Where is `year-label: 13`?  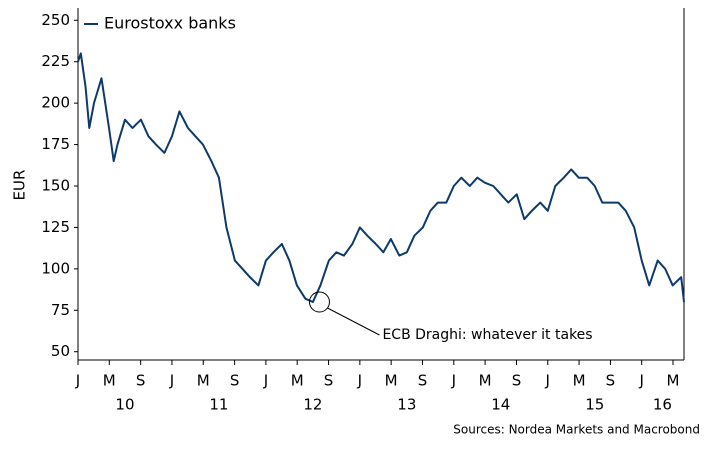 year-label: 13 is located at coordinates (406, 405).